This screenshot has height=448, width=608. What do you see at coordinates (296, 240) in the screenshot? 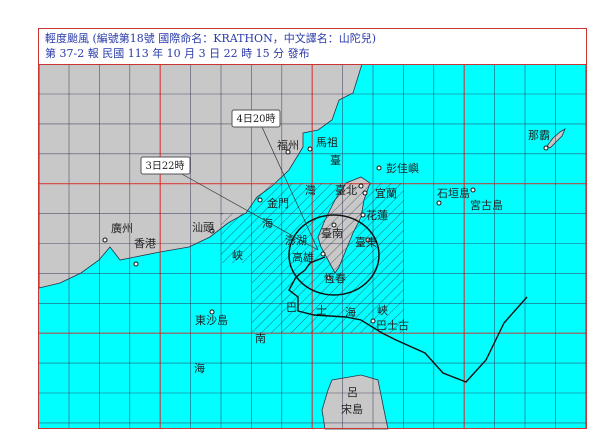
I see `label-penghu: 澎湖` at bounding box center [296, 240].